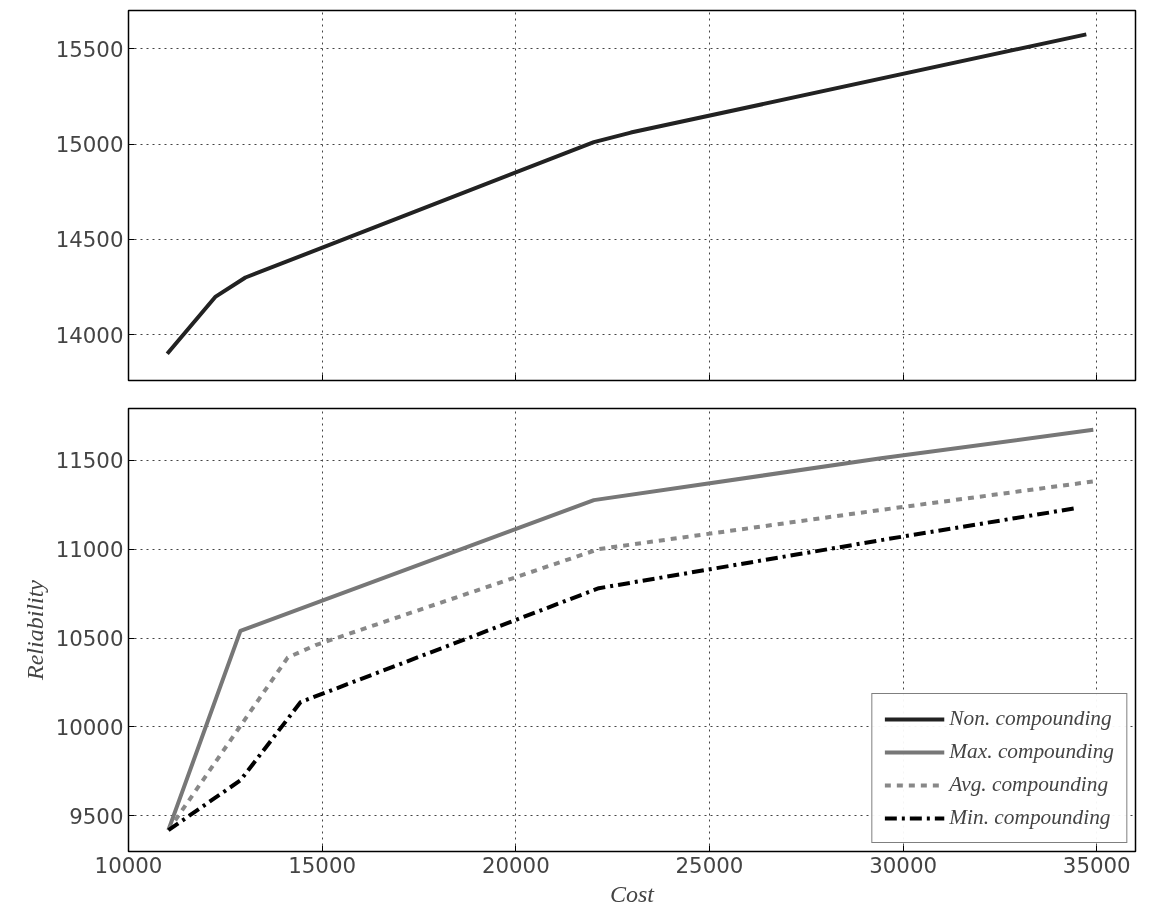 The image size is (1149, 923). I want to click on x-tick-label: 30000, so click(903, 865).